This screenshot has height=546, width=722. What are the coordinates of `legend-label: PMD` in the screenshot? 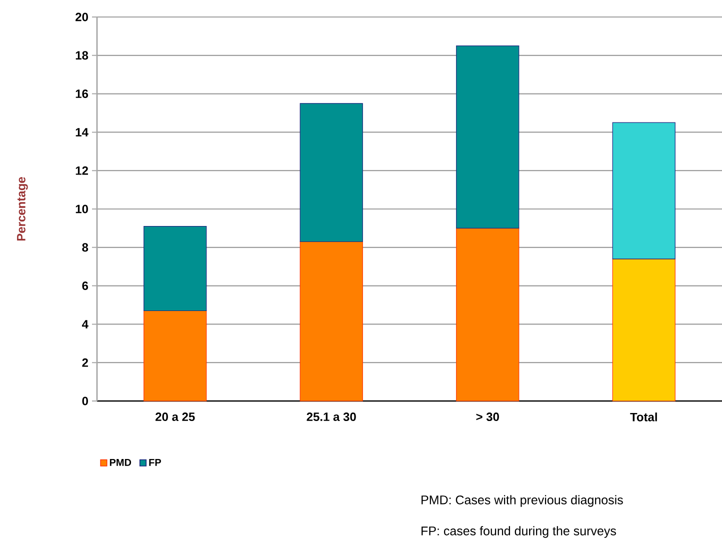 It's located at (121, 462).